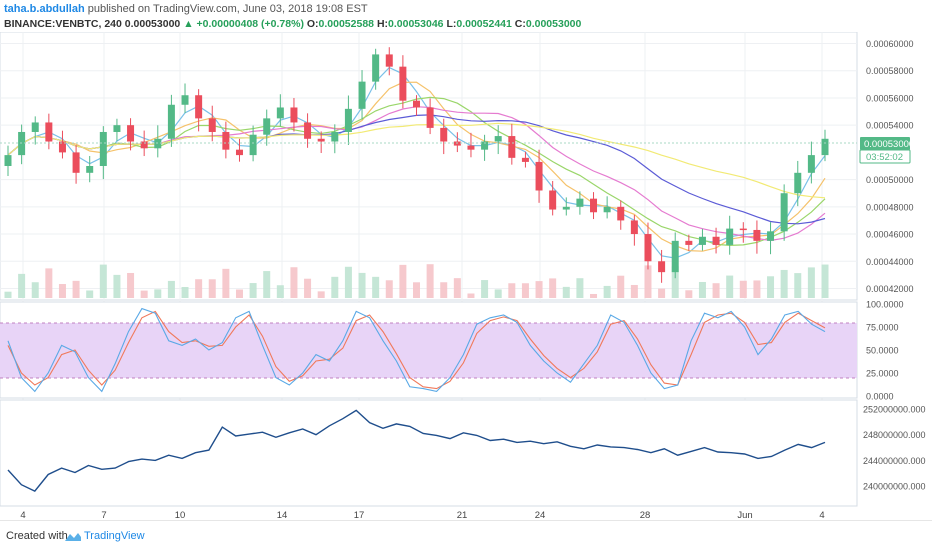  Describe the element at coordinates (894, 486) in the screenshot. I see `obv-tick-label: 240000000.000` at that location.